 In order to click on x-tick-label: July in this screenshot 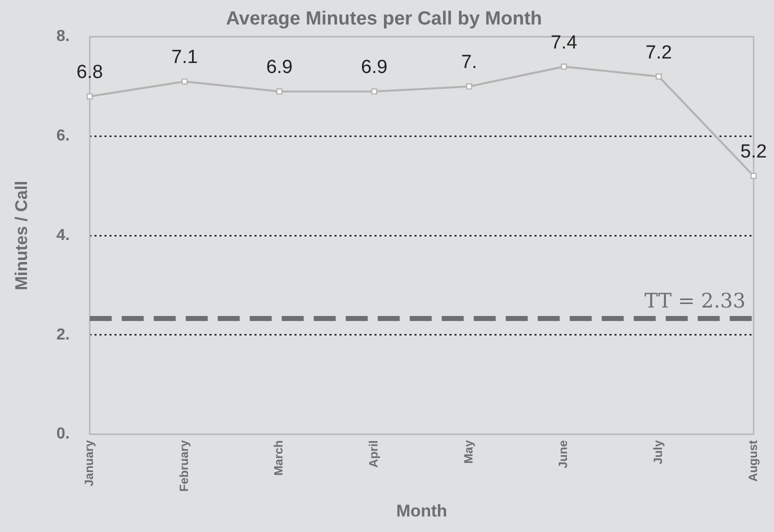, I will do `click(658, 452)`.